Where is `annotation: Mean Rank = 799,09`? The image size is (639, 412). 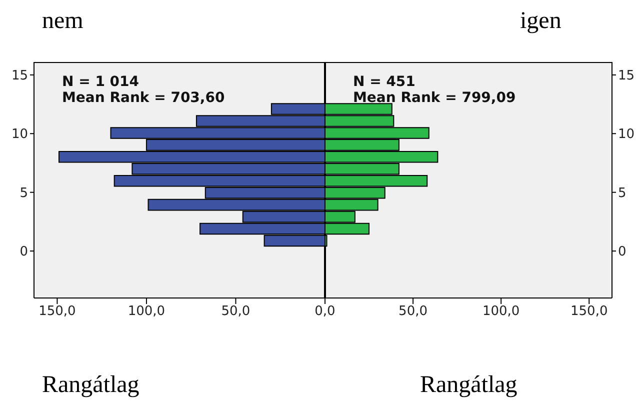
annotation: Mean Rank = 799,09 is located at coordinates (434, 98).